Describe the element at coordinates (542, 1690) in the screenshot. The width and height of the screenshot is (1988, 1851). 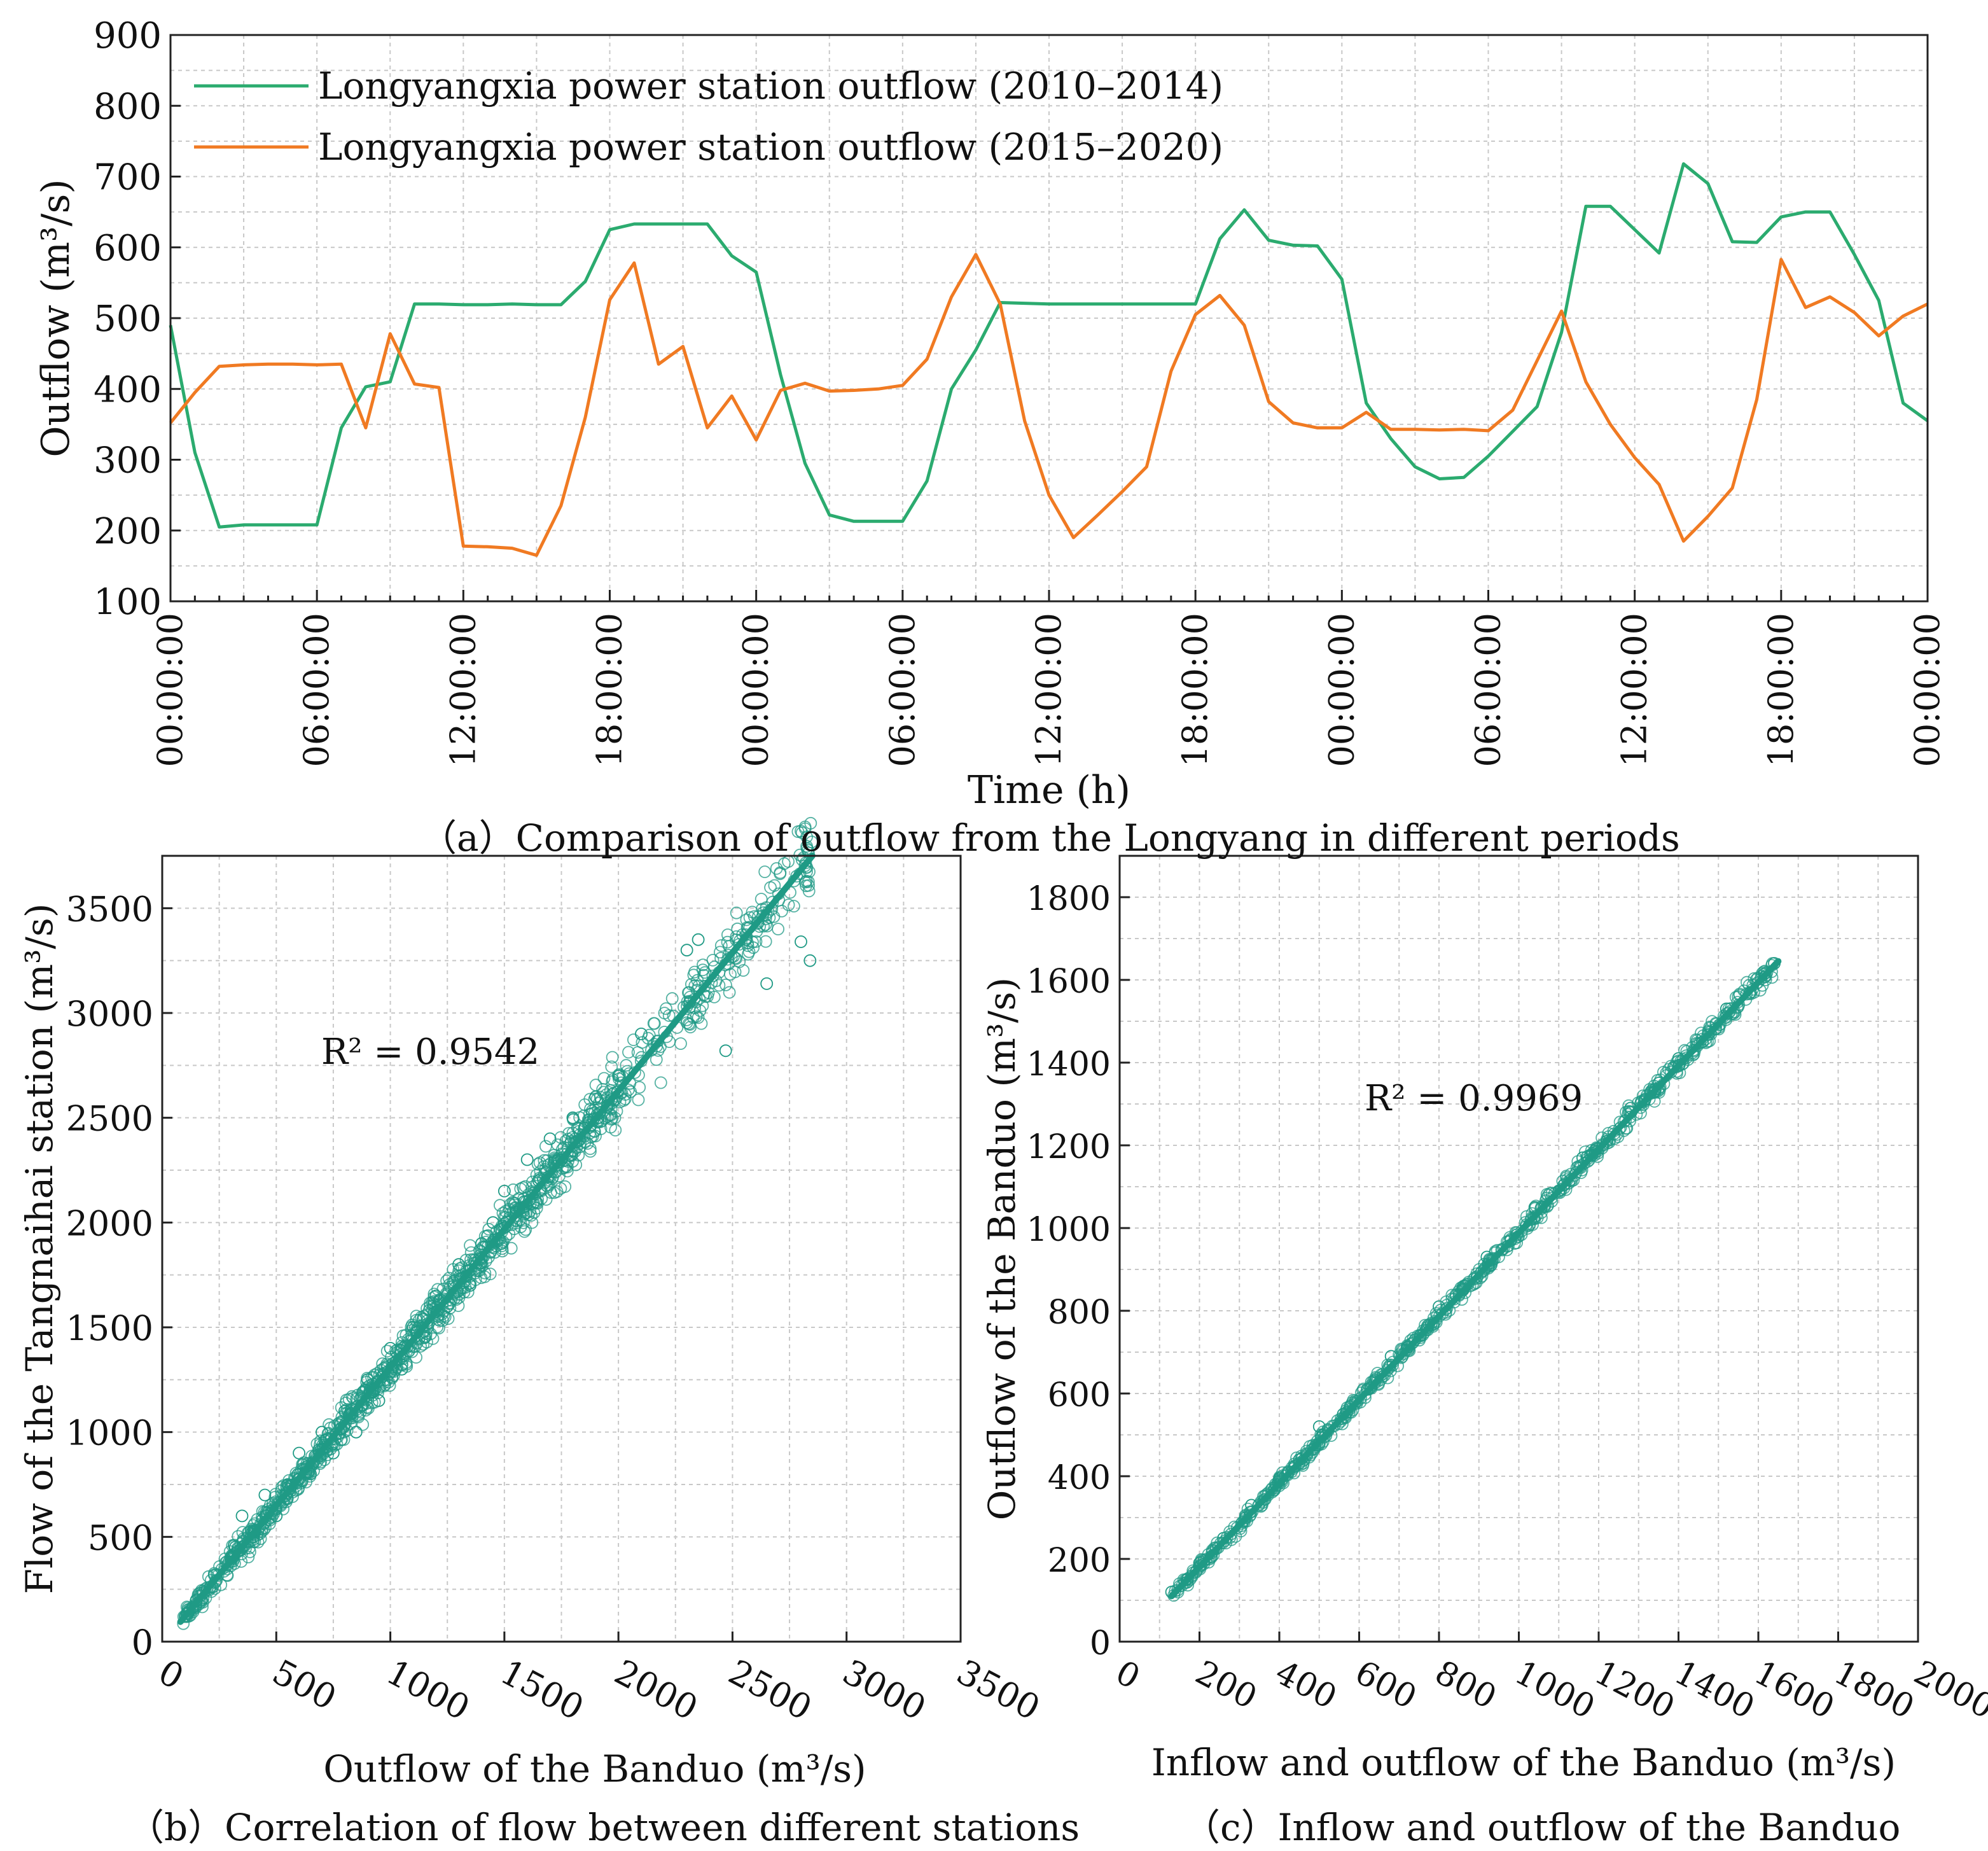
I see `chart-b-x-tick-label: 1500` at that location.